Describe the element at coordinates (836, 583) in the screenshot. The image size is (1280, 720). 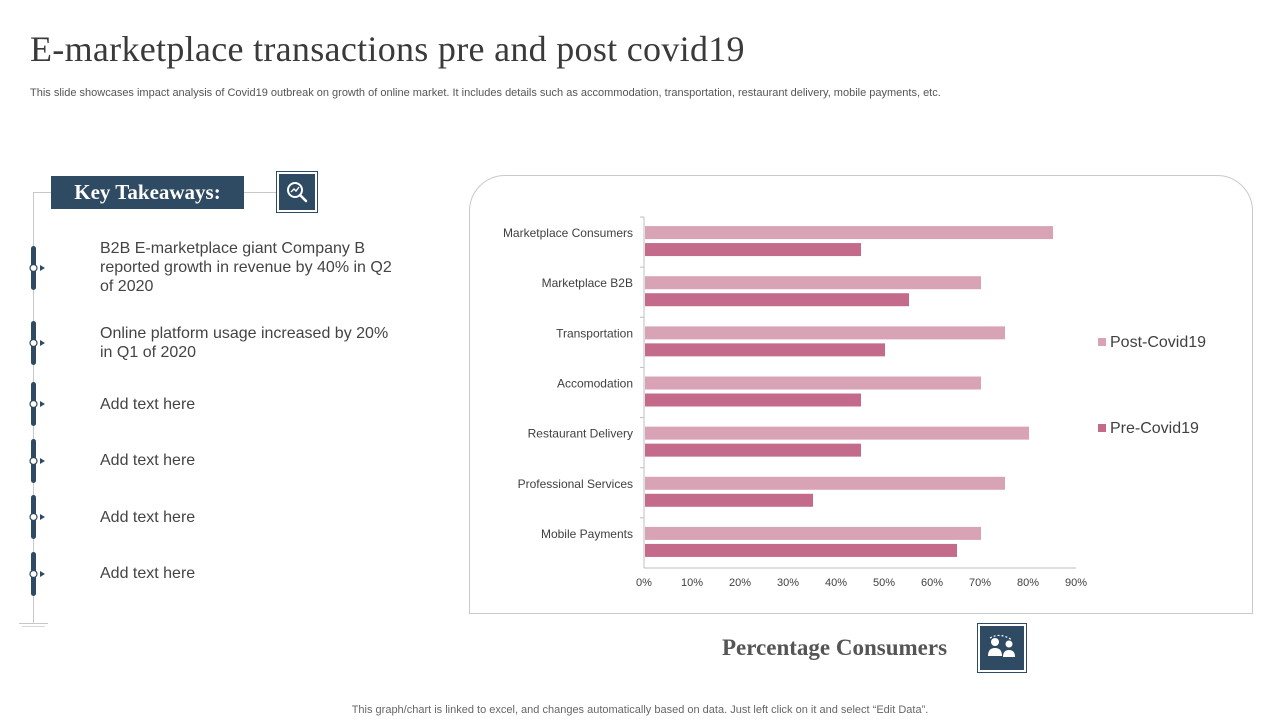
I see `x-tick-label: 40%` at that location.